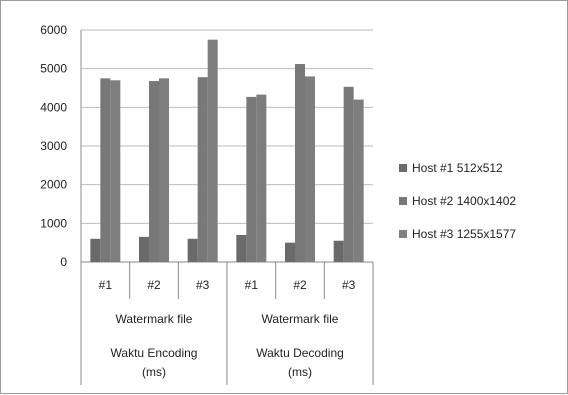 Image resolution: width=568 pixels, height=395 pixels. I want to click on y-tick-label: 0, so click(63, 262).